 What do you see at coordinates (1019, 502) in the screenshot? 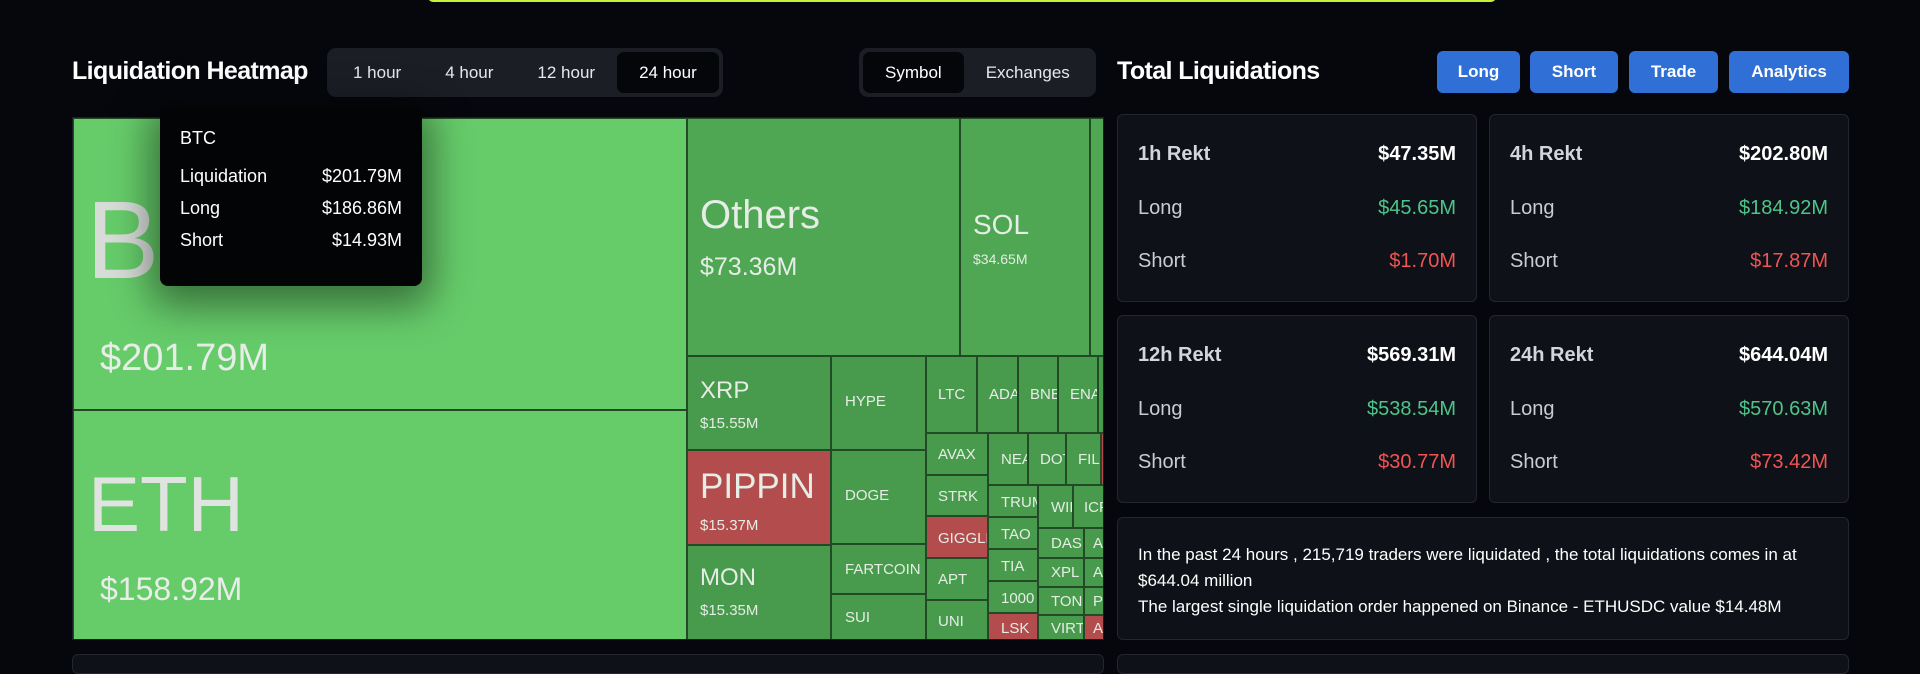
I see `cell-symbol: TRUMP` at bounding box center [1019, 502].